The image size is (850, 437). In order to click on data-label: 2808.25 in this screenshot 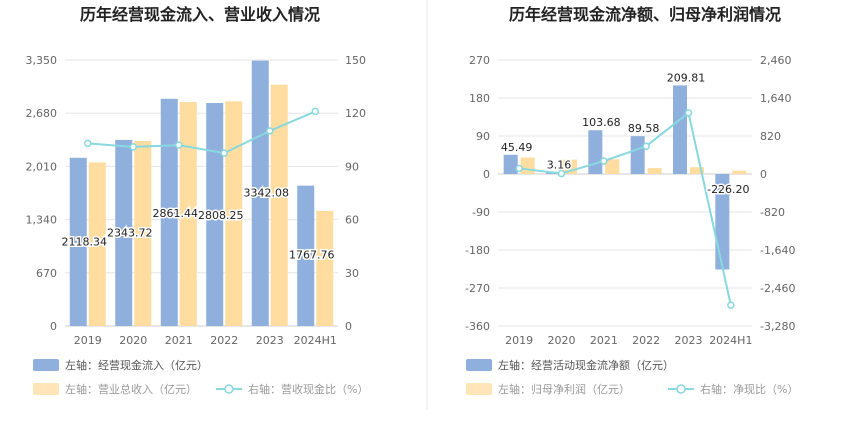, I will do `click(221, 215)`.